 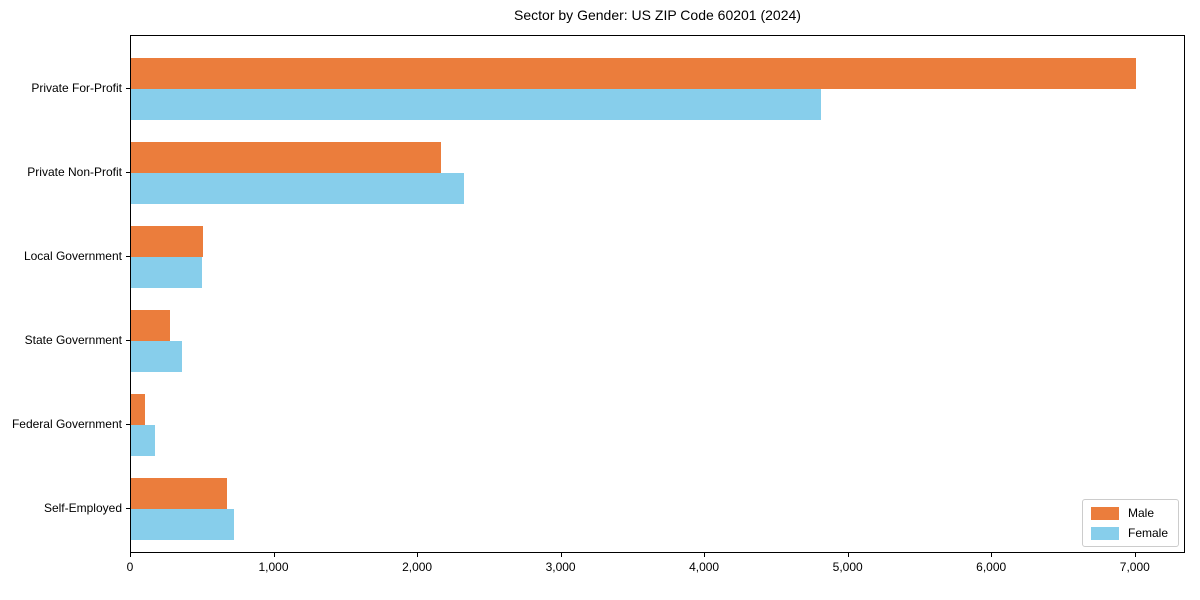 I want to click on y-category-label-self-employed: Self-Employed, so click(x=82, y=508).